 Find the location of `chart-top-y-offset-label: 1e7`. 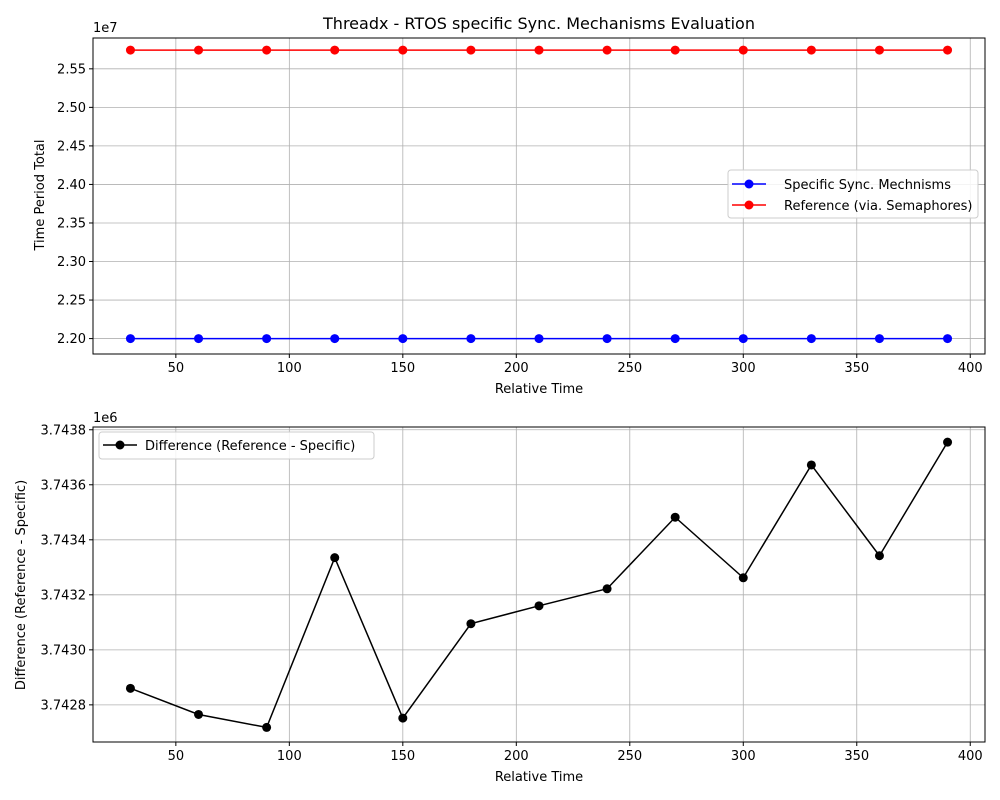

chart-top-y-offset-label: 1e7 is located at coordinates (105, 28).